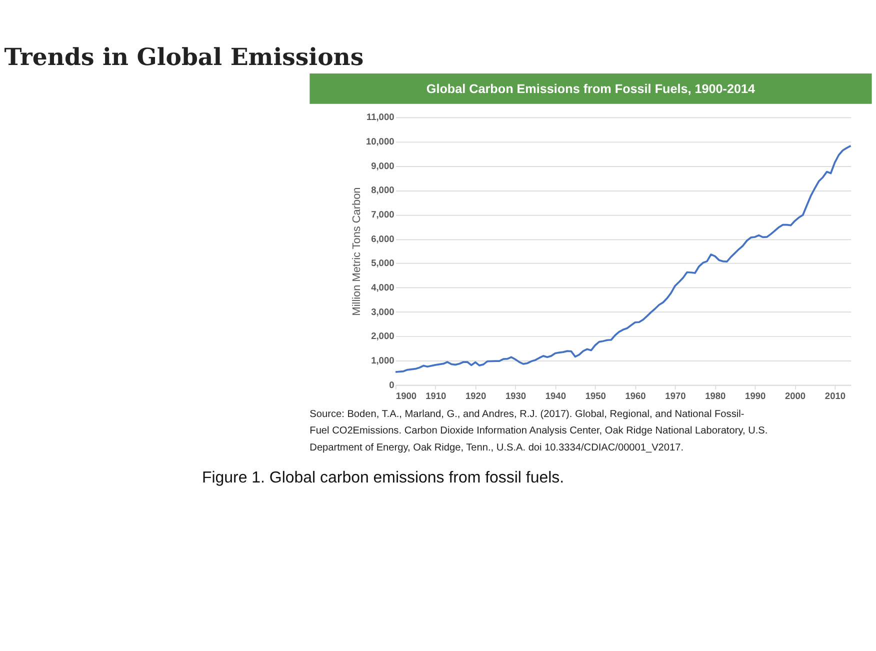 The image size is (876, 651). Describe the element at coordinates (357, 251) in the screenshot. I see `y-axis-title: Million Metric Tons Carbon` at that location.